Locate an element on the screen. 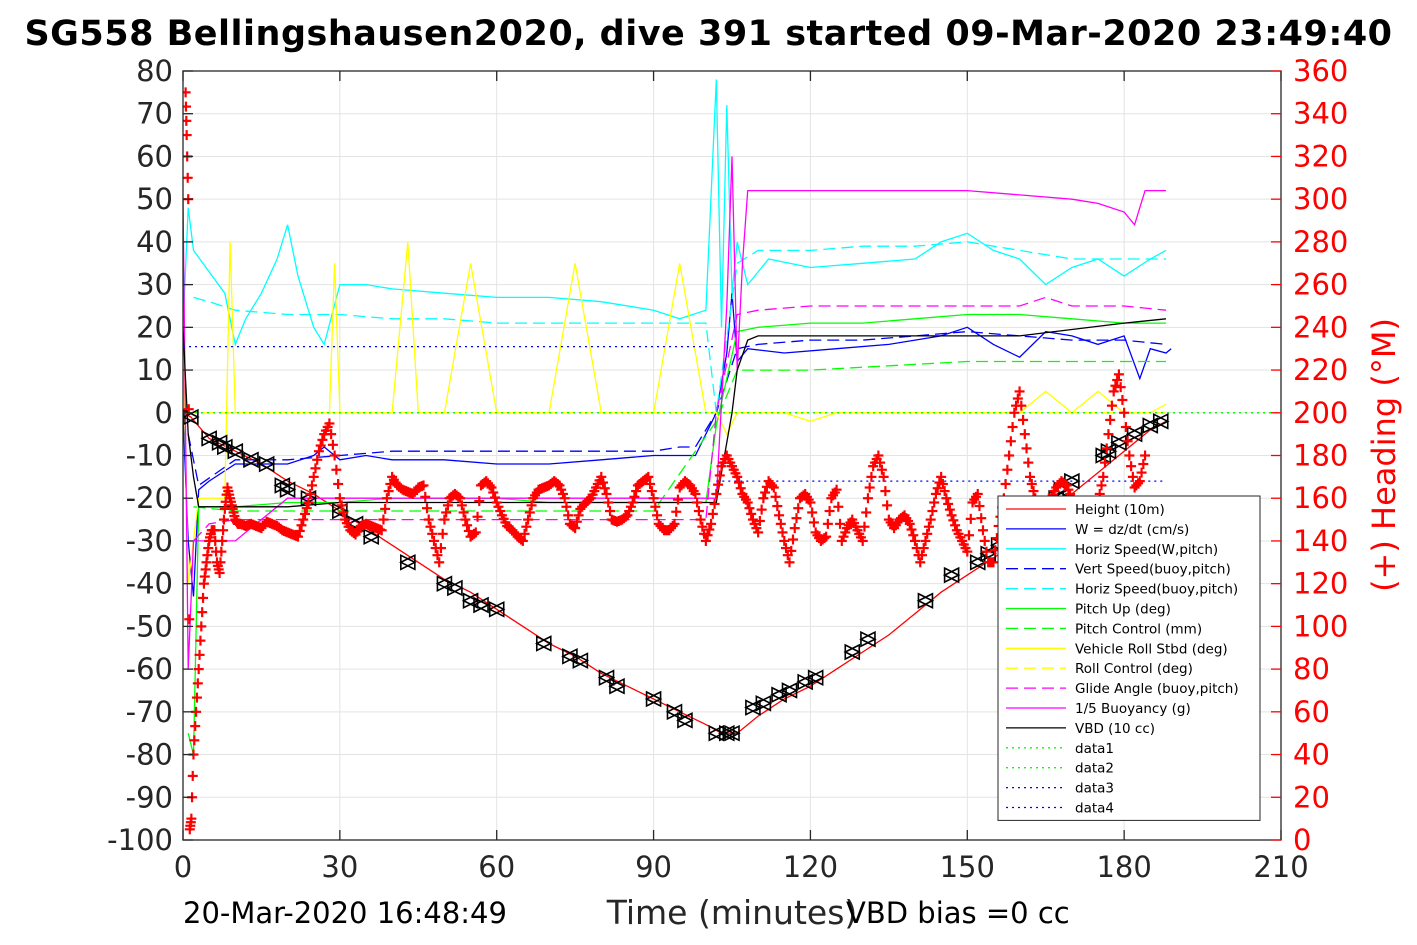 This screenshot has height=945, width=1417. legend-label: Vert Speed(buoy,pitch) is located at coordinates (1153, 570).